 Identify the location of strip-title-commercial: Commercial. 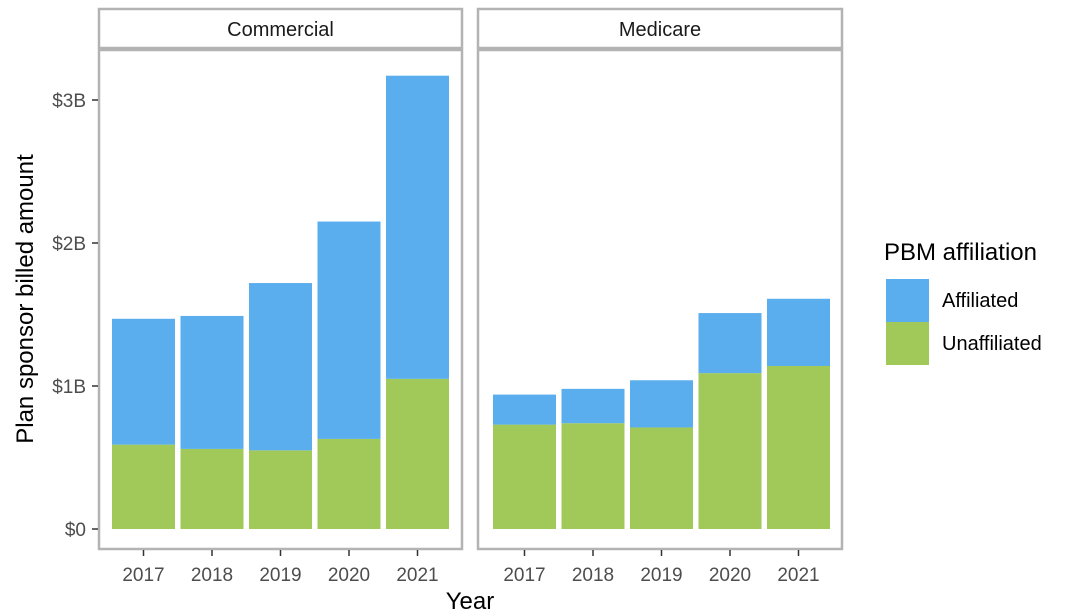
(280, 30).